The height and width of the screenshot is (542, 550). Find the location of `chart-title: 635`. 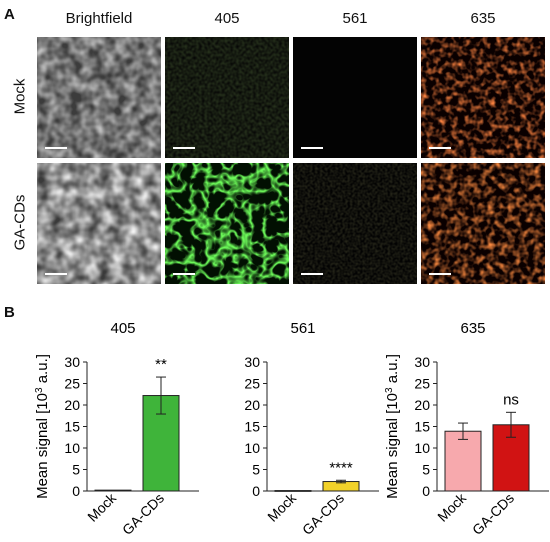

chart-title: 635 is located at coordinates (472, 328).